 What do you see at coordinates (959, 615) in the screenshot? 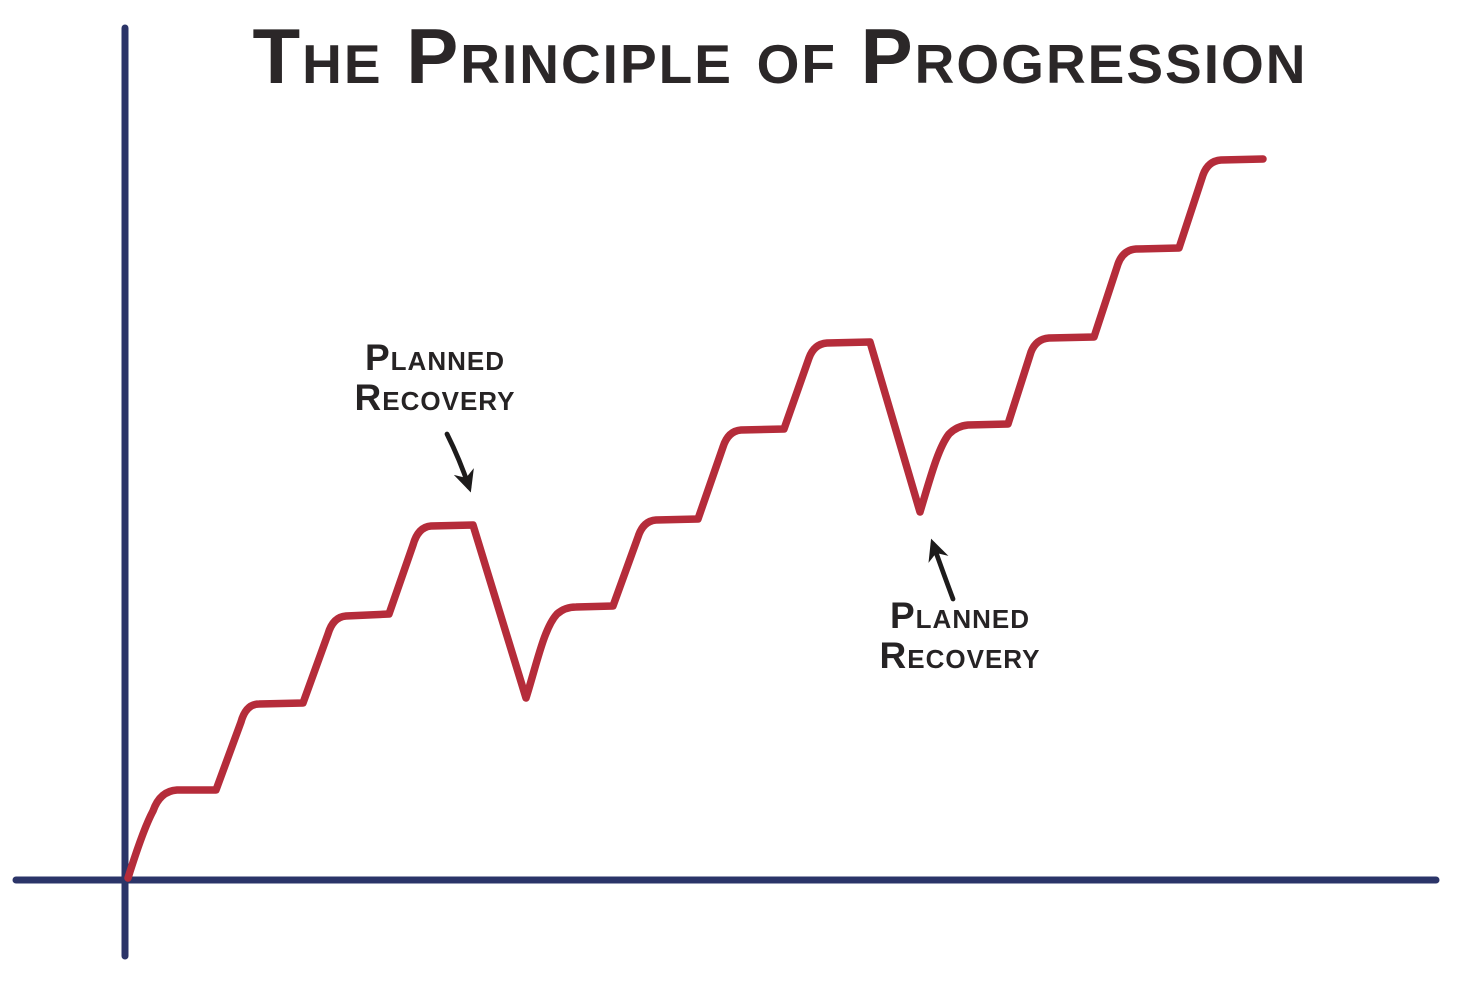
I see `annotation-planned-recovery-2-line1: Planned` at bounding box center [959, 615].